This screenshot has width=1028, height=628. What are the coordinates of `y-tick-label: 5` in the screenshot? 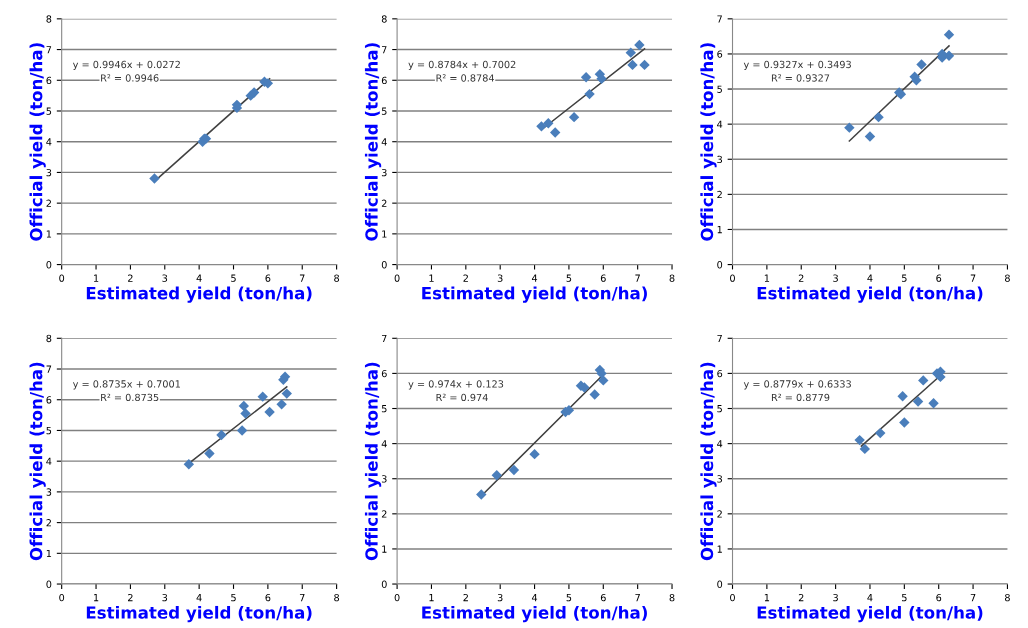 It's located at (719, 409).